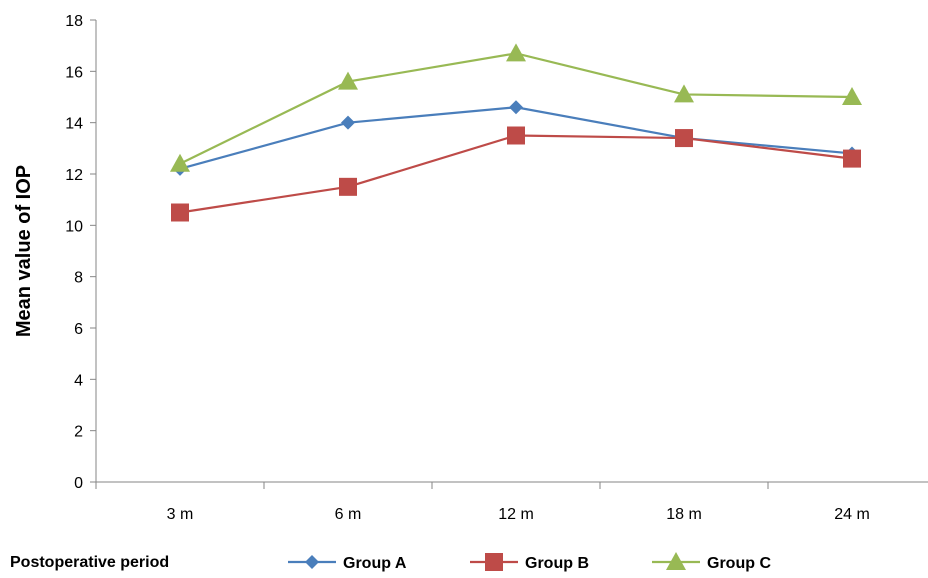 The width and height of the screenshot is (928, 578). I want to click on legend-marker-group-b, so click(494, 562).